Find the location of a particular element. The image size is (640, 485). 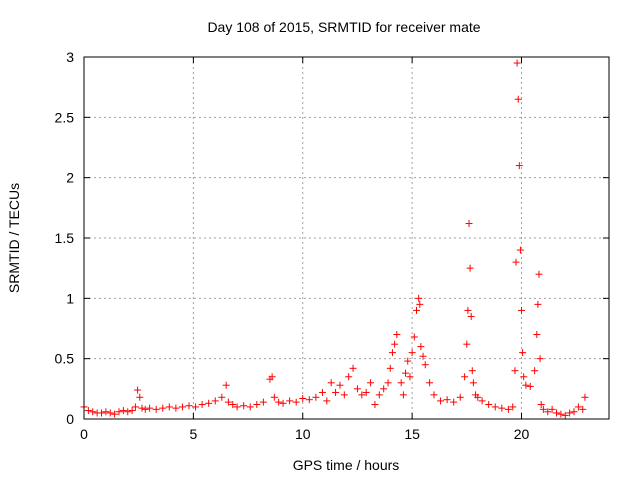

x-tick-label: 5 is located at coordinates (193, 434).